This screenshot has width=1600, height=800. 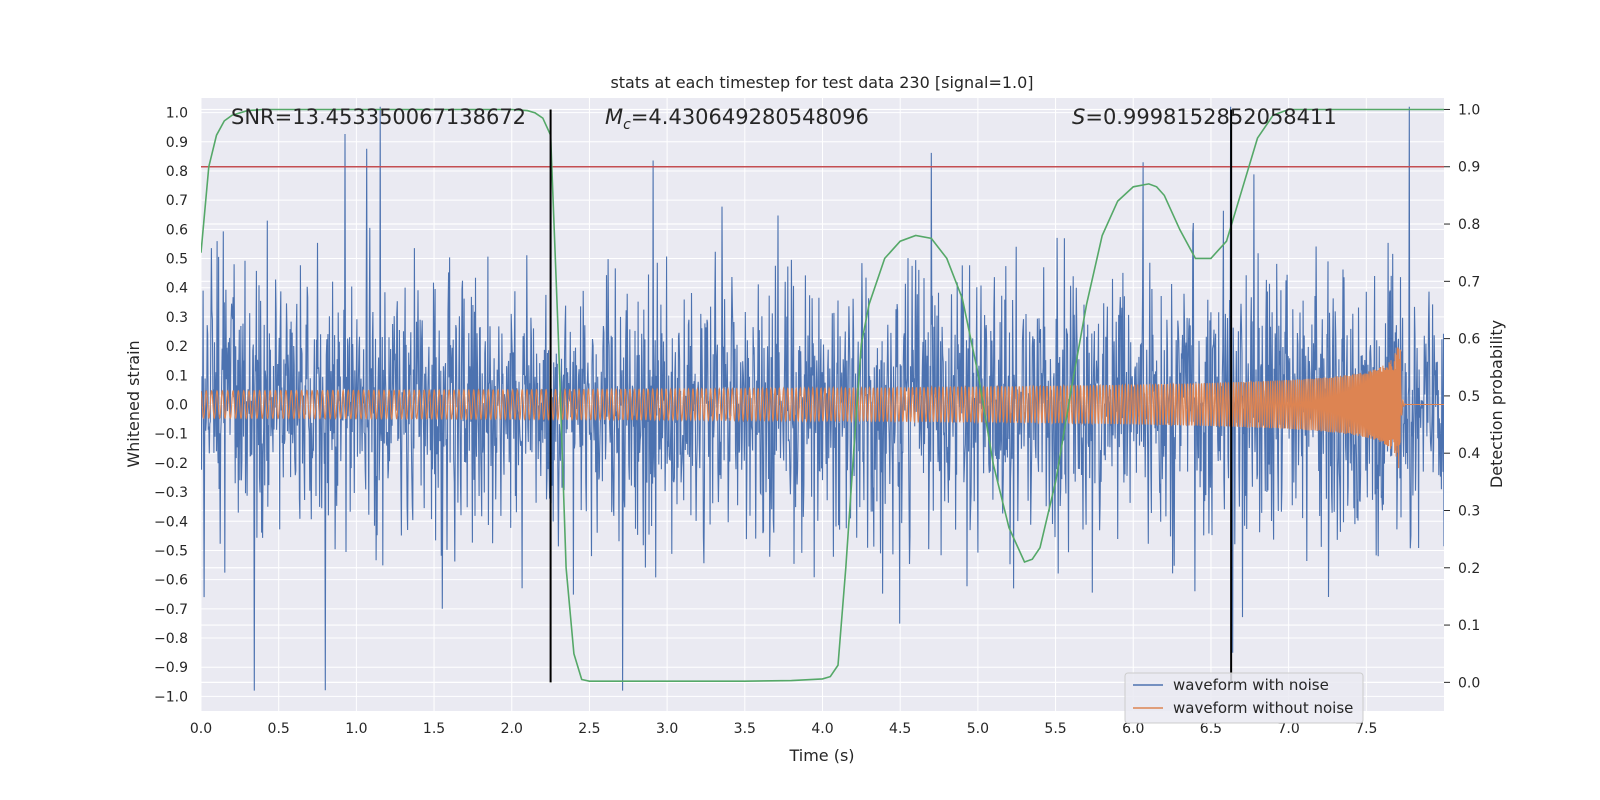 What do you see at coordinates (133, 403) in the screenshot?
I see `y-axis-label: Whitened strain` at bounding box center [133, 403].